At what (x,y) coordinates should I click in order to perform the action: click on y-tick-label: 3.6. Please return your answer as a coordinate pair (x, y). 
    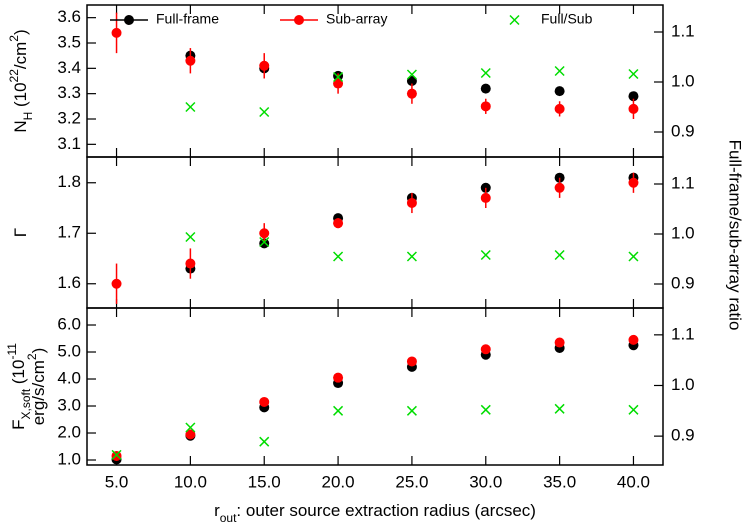
    Looking at the image, I should click on (69, 16).